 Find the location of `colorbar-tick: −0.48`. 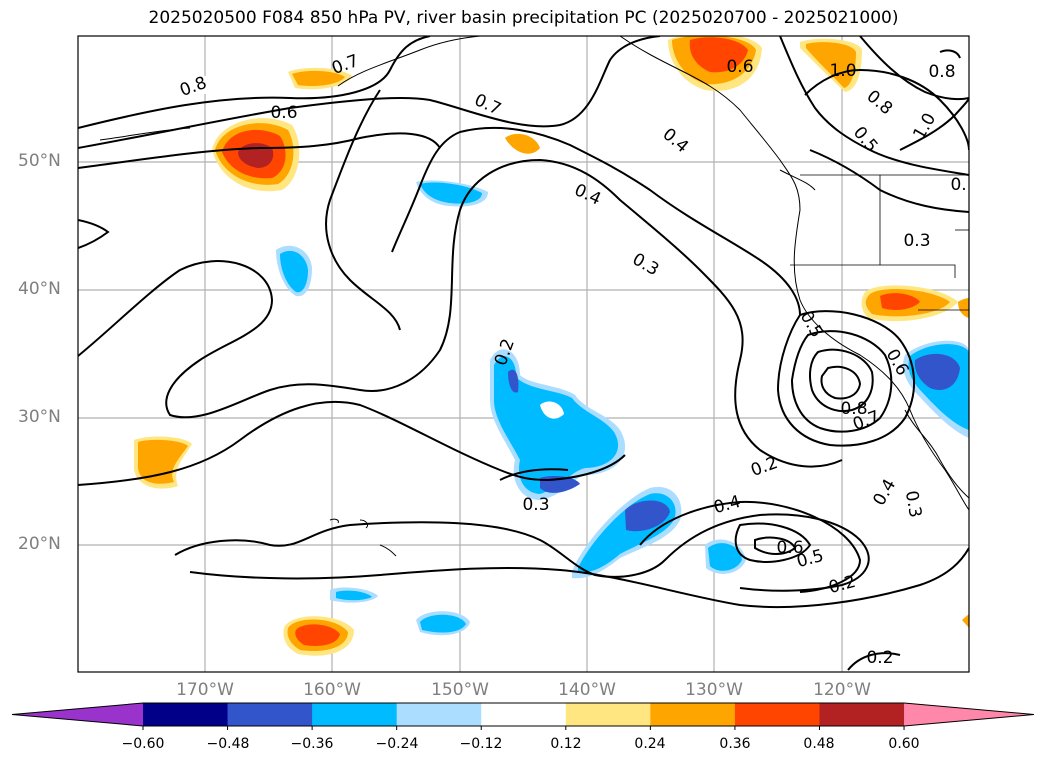

colorbar-tick: −0.48 is located at coordinates (228, 744).